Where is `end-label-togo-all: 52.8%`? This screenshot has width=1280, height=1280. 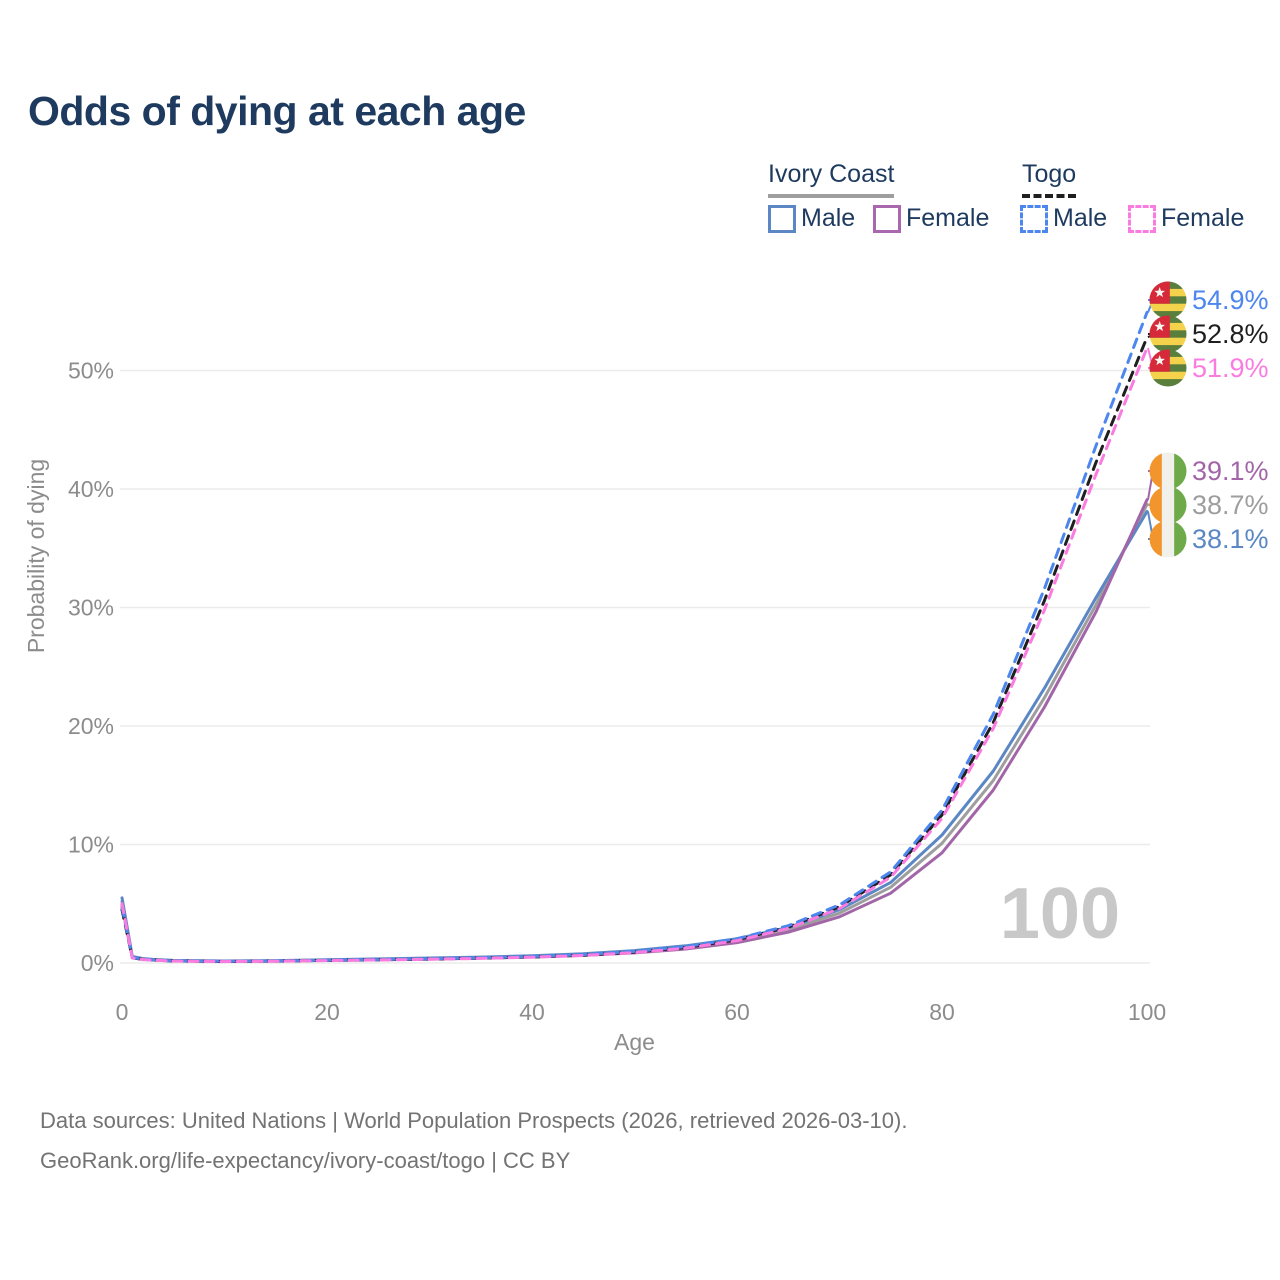 end-label-togo-all: 52.8% is located at coordinates (1230, 334).